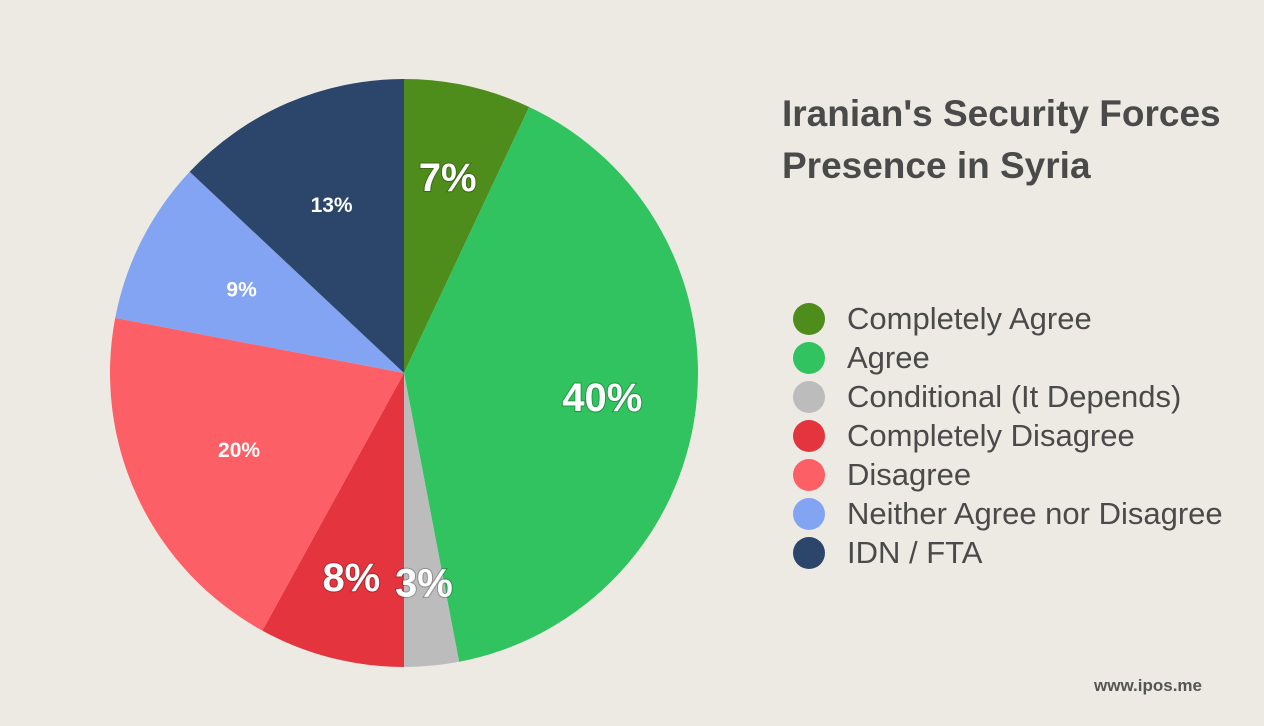 This screenshot has width=1264, height=726. Describe the element at coordinates (448, 178) in the screenshot. I see `slice-label: 7%` at that location.